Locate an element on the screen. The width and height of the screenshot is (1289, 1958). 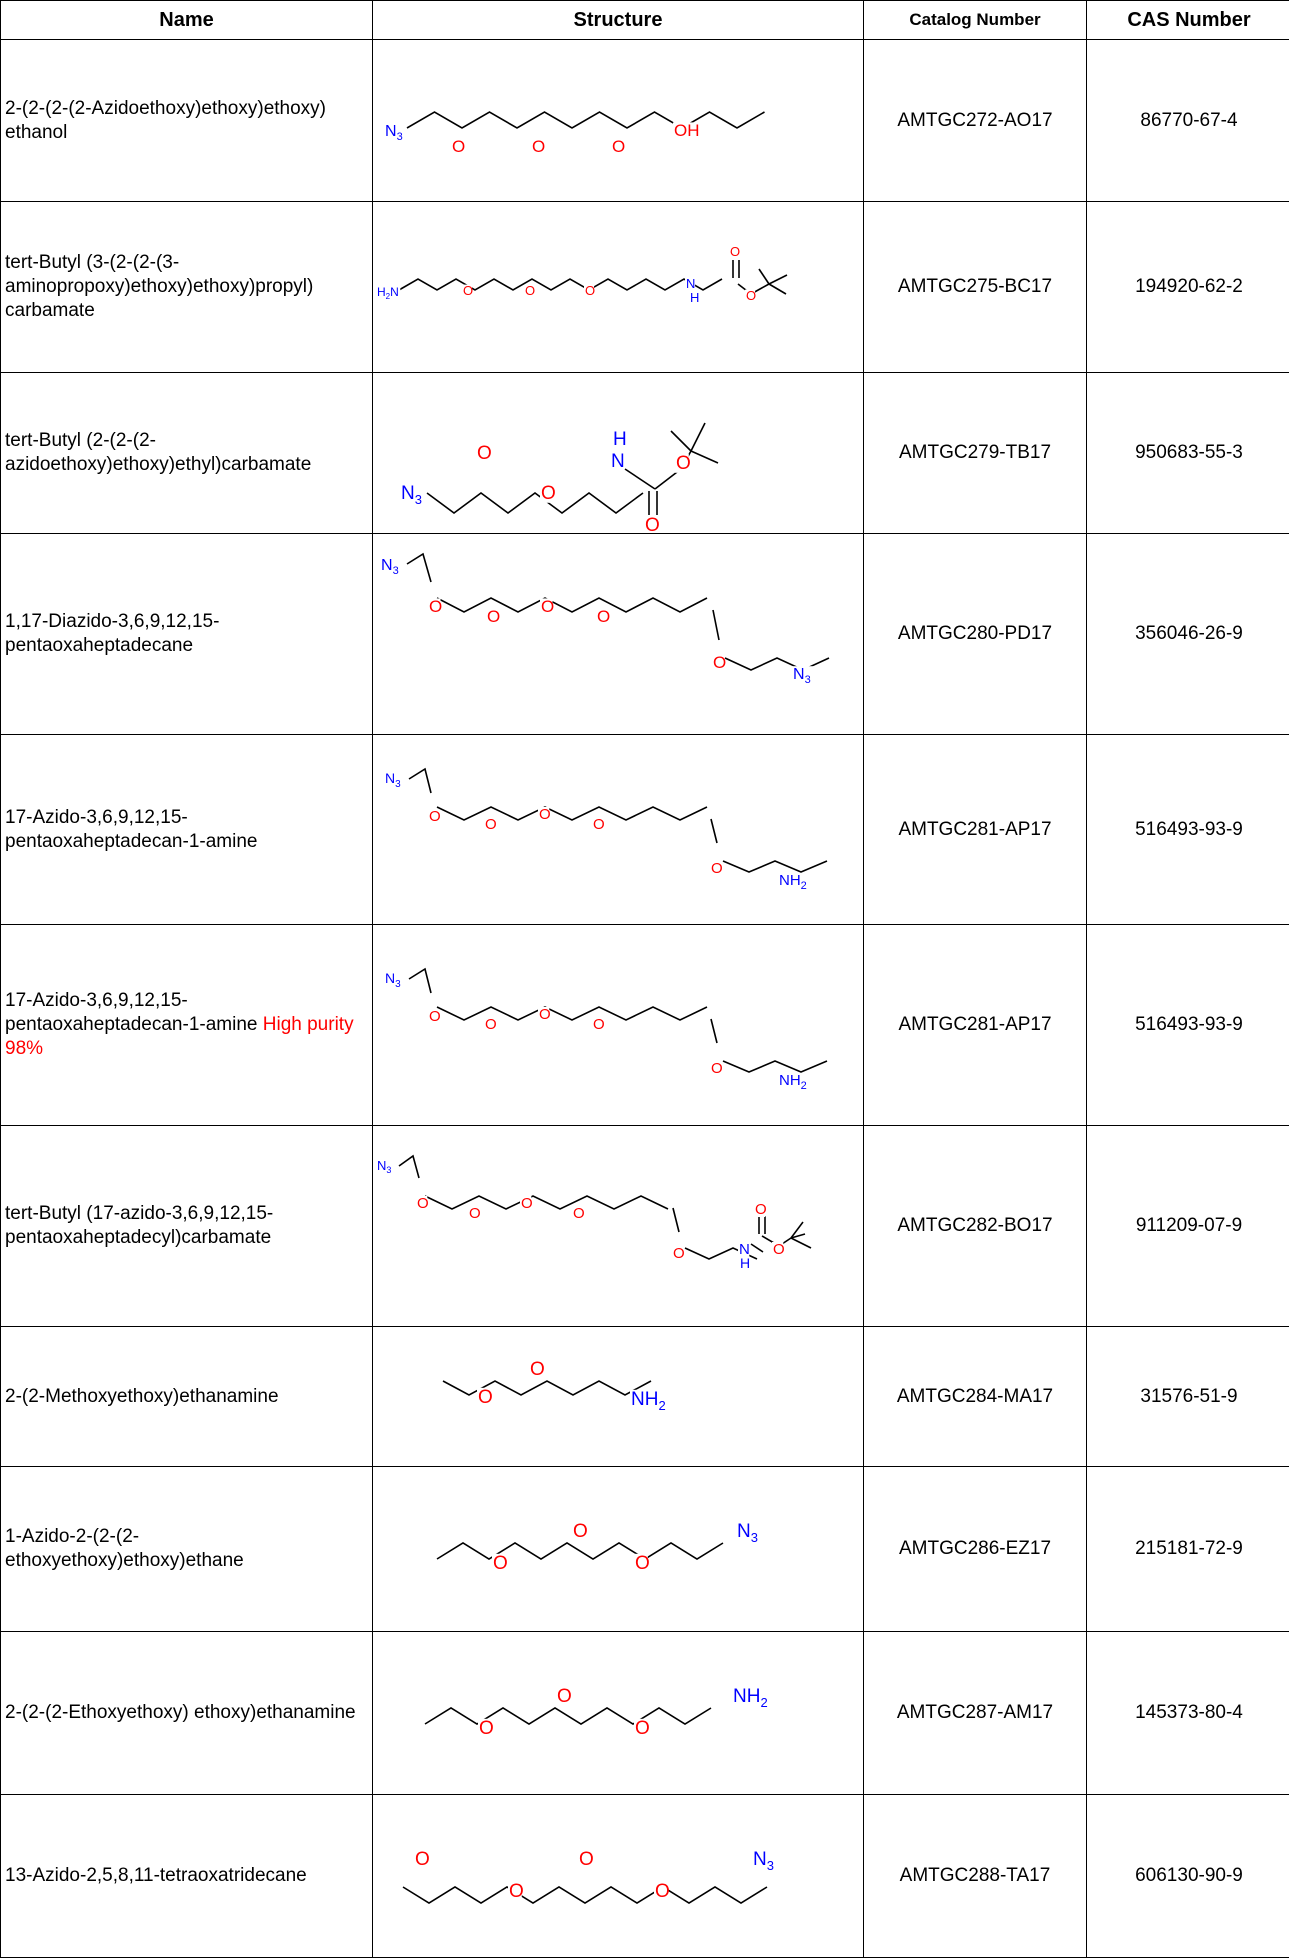
header-row: Name Structure Catalog Number CAS Number is located at coordinates (645, 20).